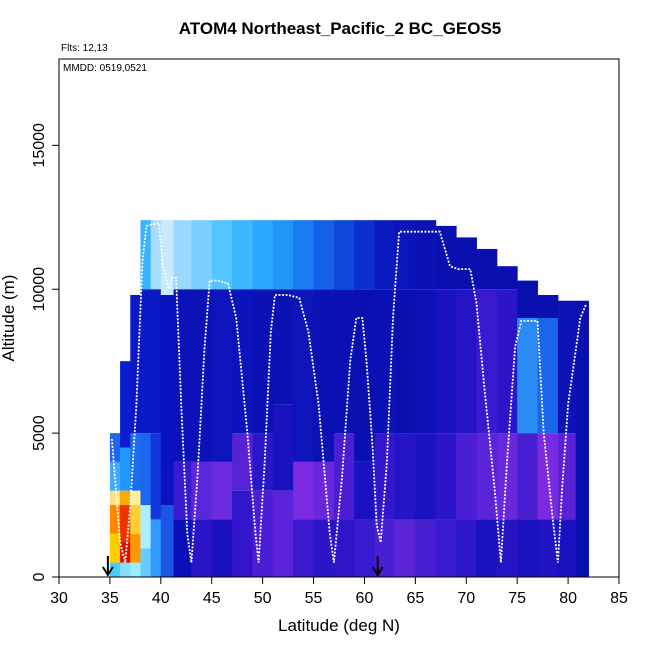  Describe the element at coordinates (39, 289) in the screenshot. I see `y-tick-label: 10000` at that location.